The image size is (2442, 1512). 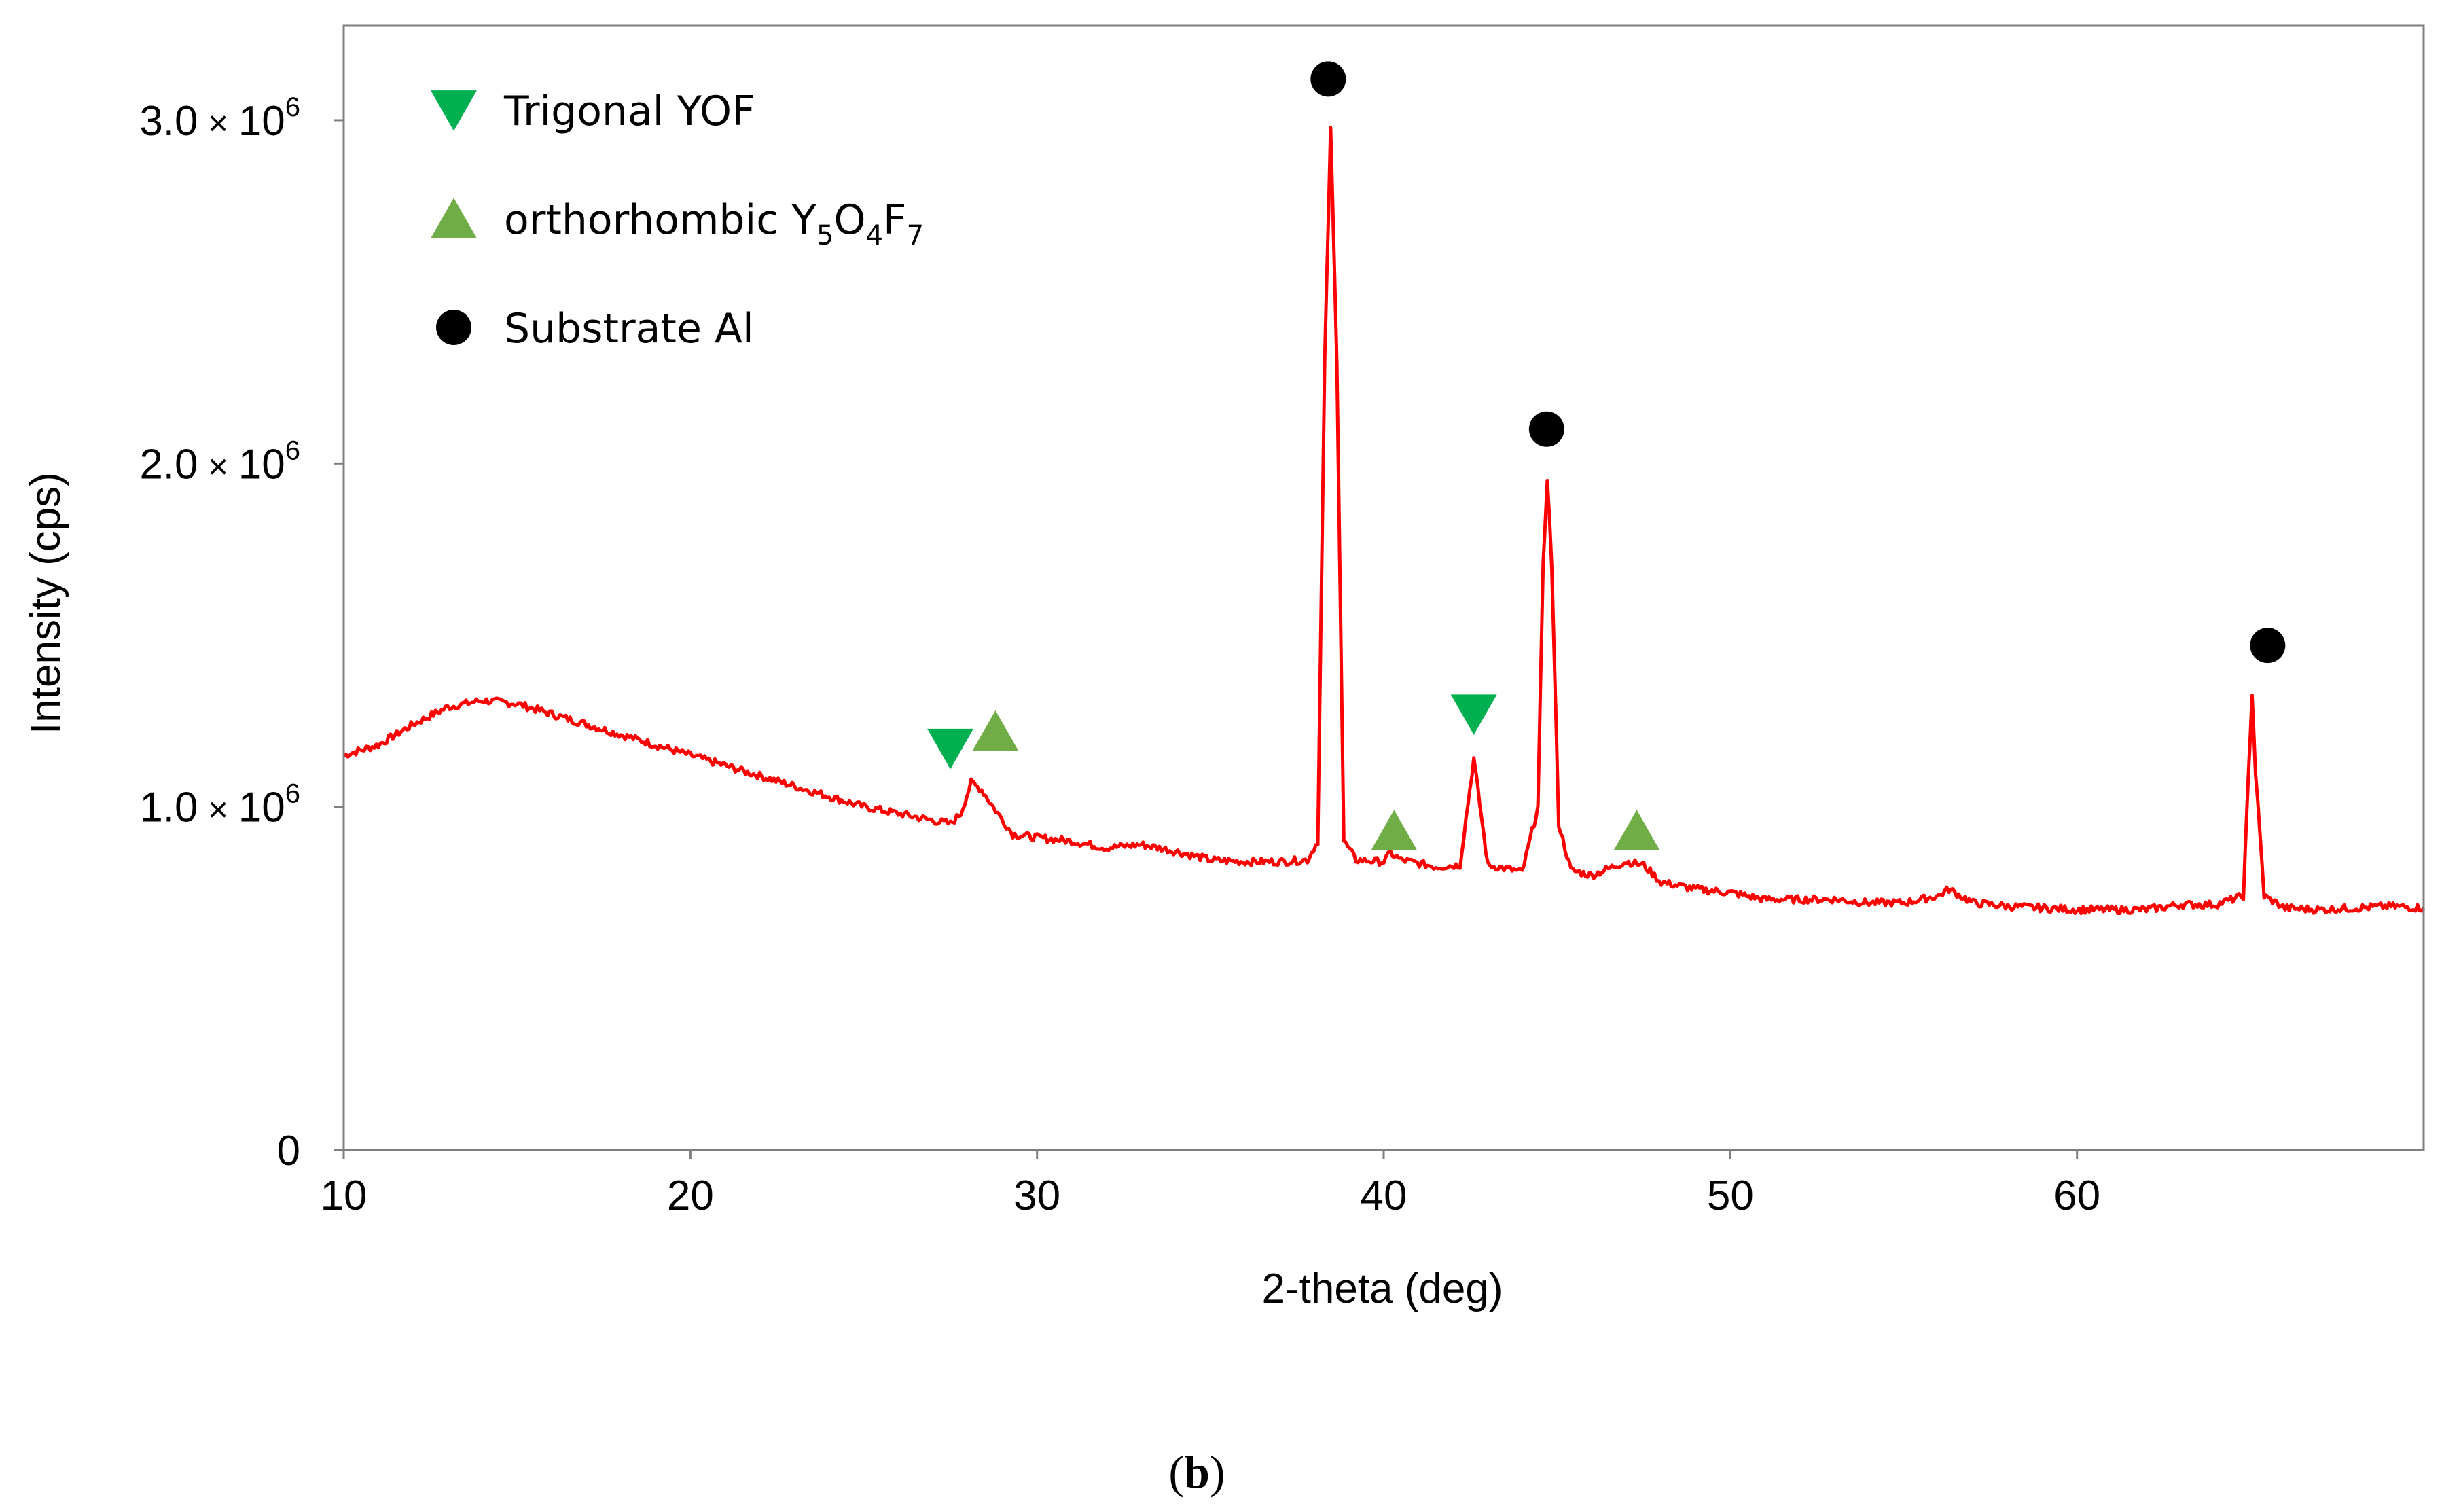 I want to click on legend-label-part: 7, so click(x=915, y=235).